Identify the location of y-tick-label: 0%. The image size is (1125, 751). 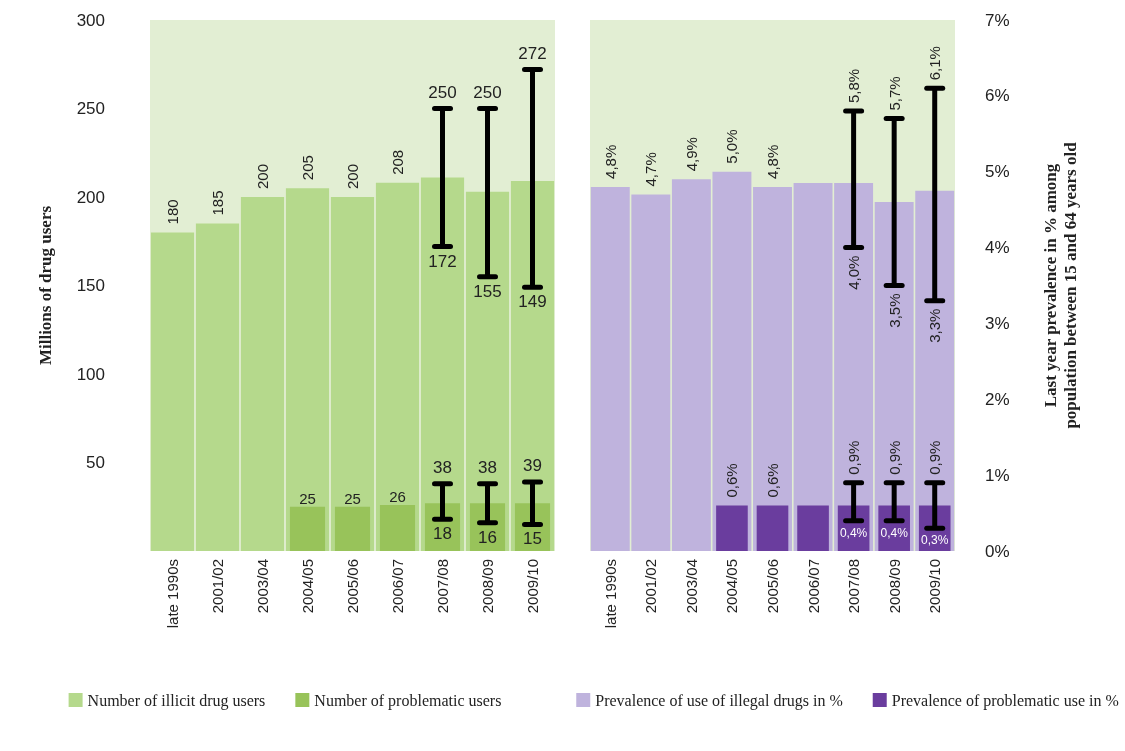
(997, 551).